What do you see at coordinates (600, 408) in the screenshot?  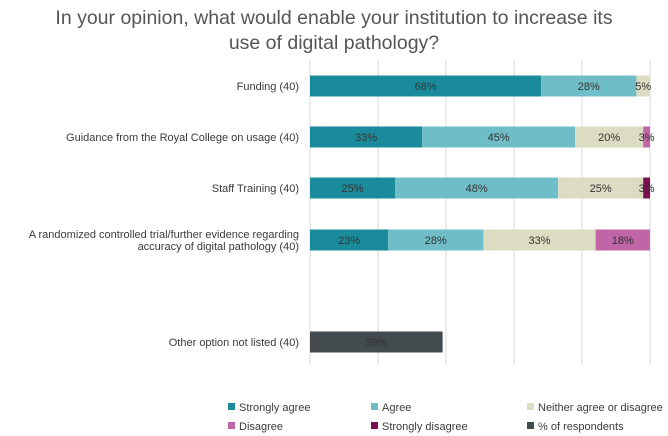 I see `legend-label: Neither agree or disagree` at bounding box center [600, 408].